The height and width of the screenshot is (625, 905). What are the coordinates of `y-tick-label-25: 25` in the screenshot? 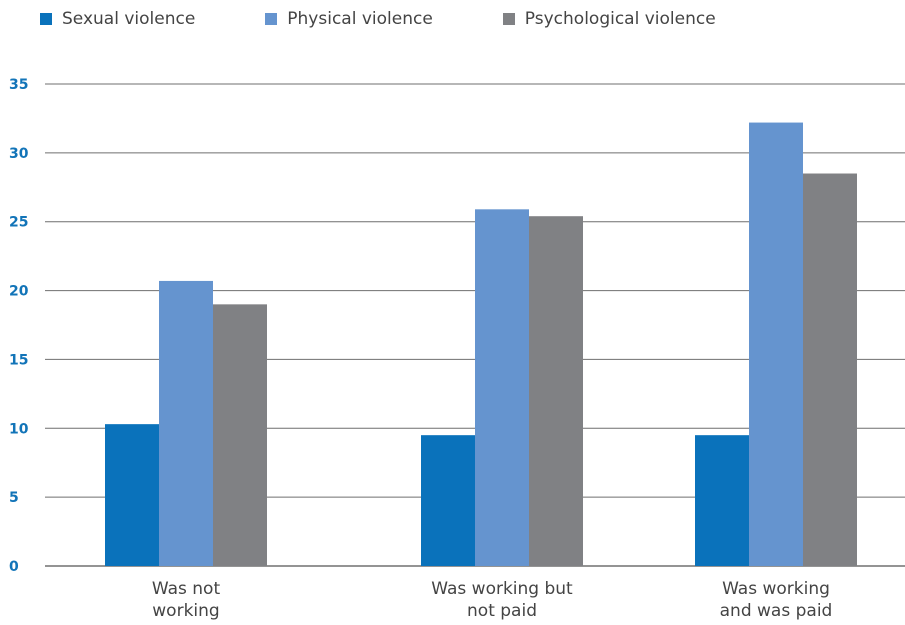 It's located at (18, 223).